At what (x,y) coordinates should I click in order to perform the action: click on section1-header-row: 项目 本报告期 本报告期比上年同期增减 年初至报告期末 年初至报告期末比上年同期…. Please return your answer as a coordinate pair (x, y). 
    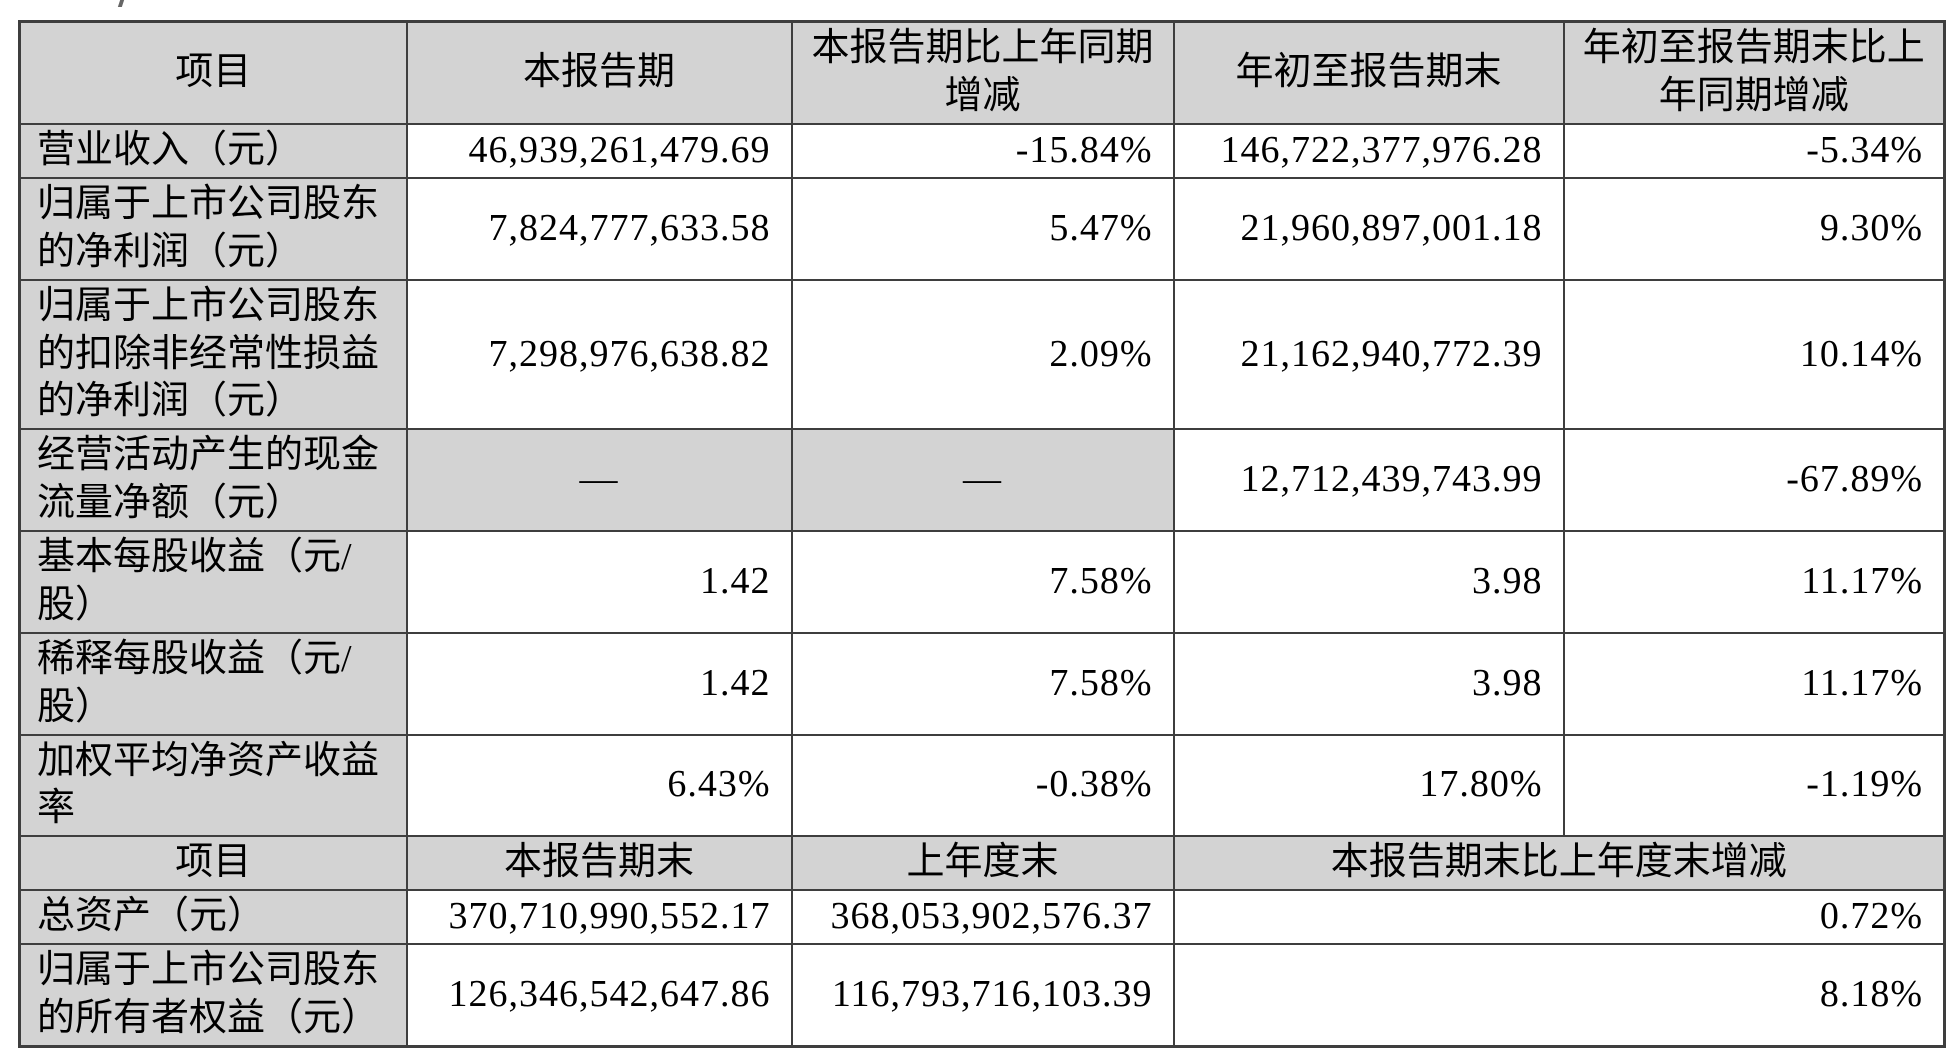
    Looking at the image, I should click on (982, 72).